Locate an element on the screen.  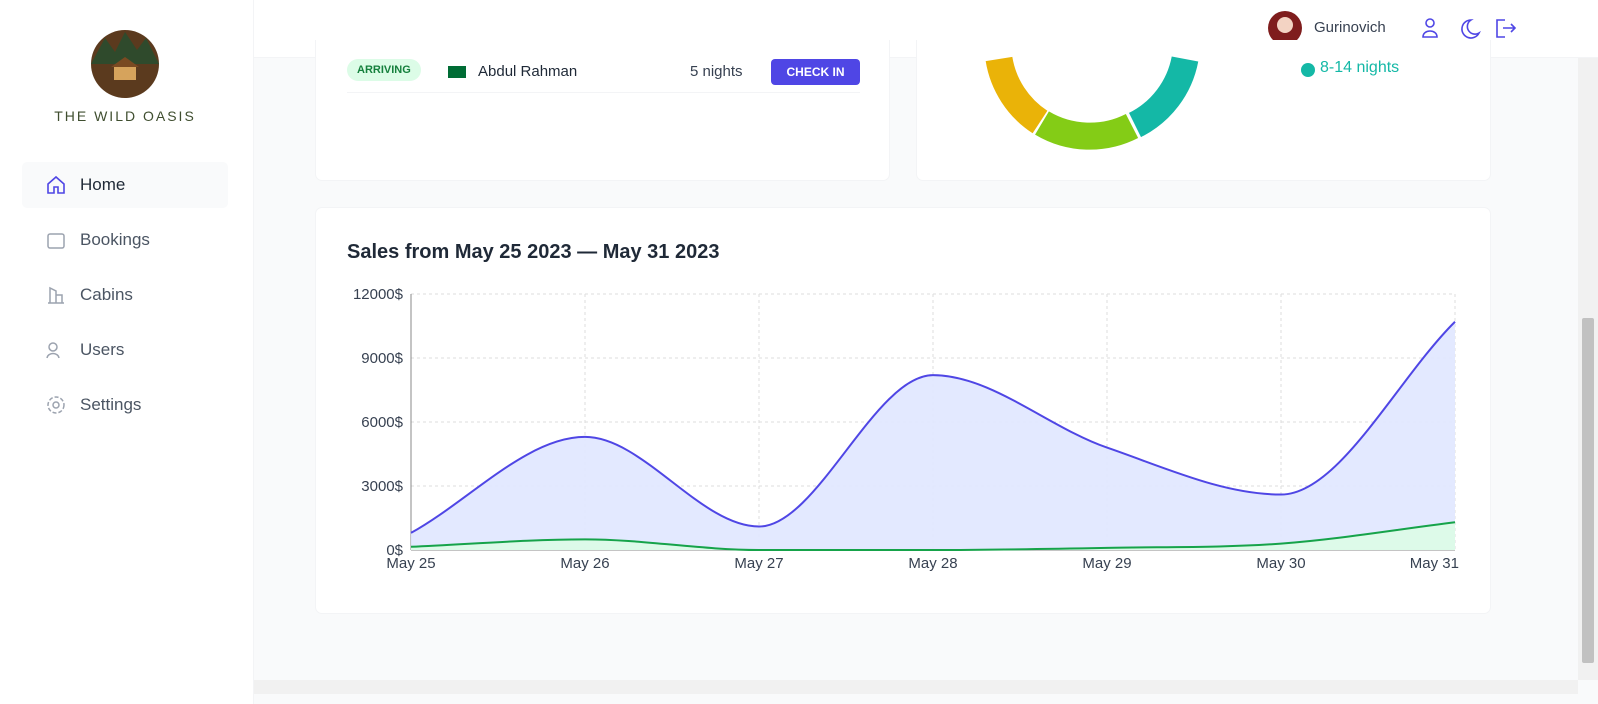
nav-item: Home is located at coordinates (125, 185).